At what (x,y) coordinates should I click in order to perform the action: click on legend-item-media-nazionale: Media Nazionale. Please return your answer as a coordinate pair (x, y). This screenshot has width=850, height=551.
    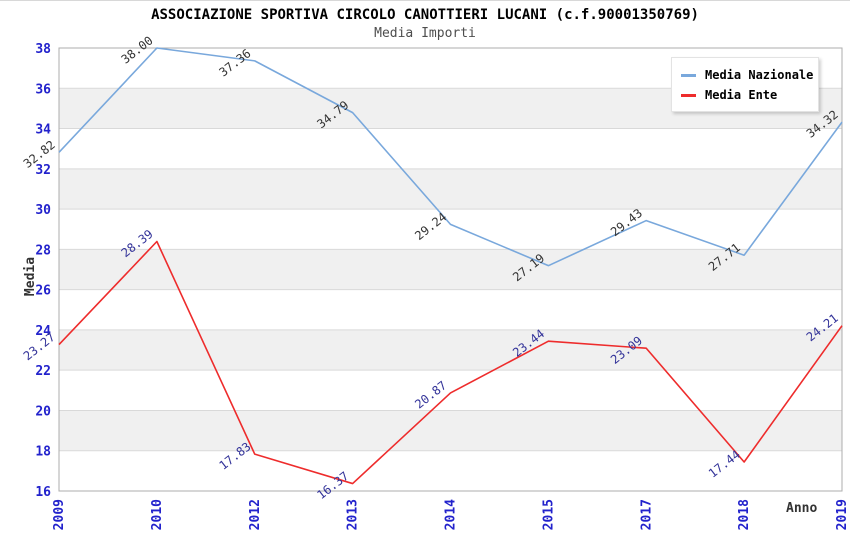
    Looking at the image, I should click on (747, 75).